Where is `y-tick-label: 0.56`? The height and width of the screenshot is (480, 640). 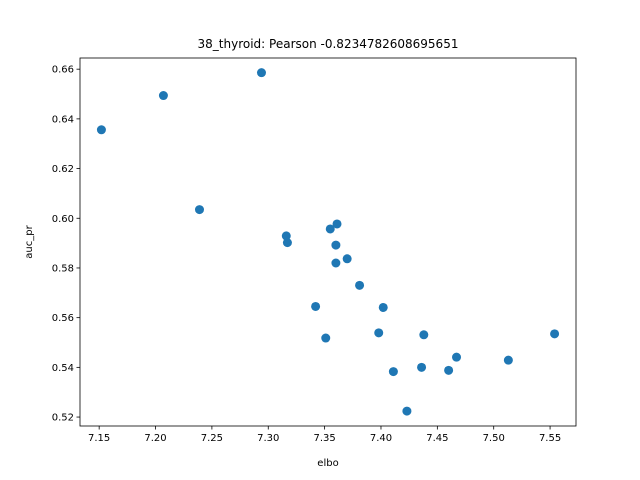
y-tick-label: 0.56 is located at coordinates (63, 318).